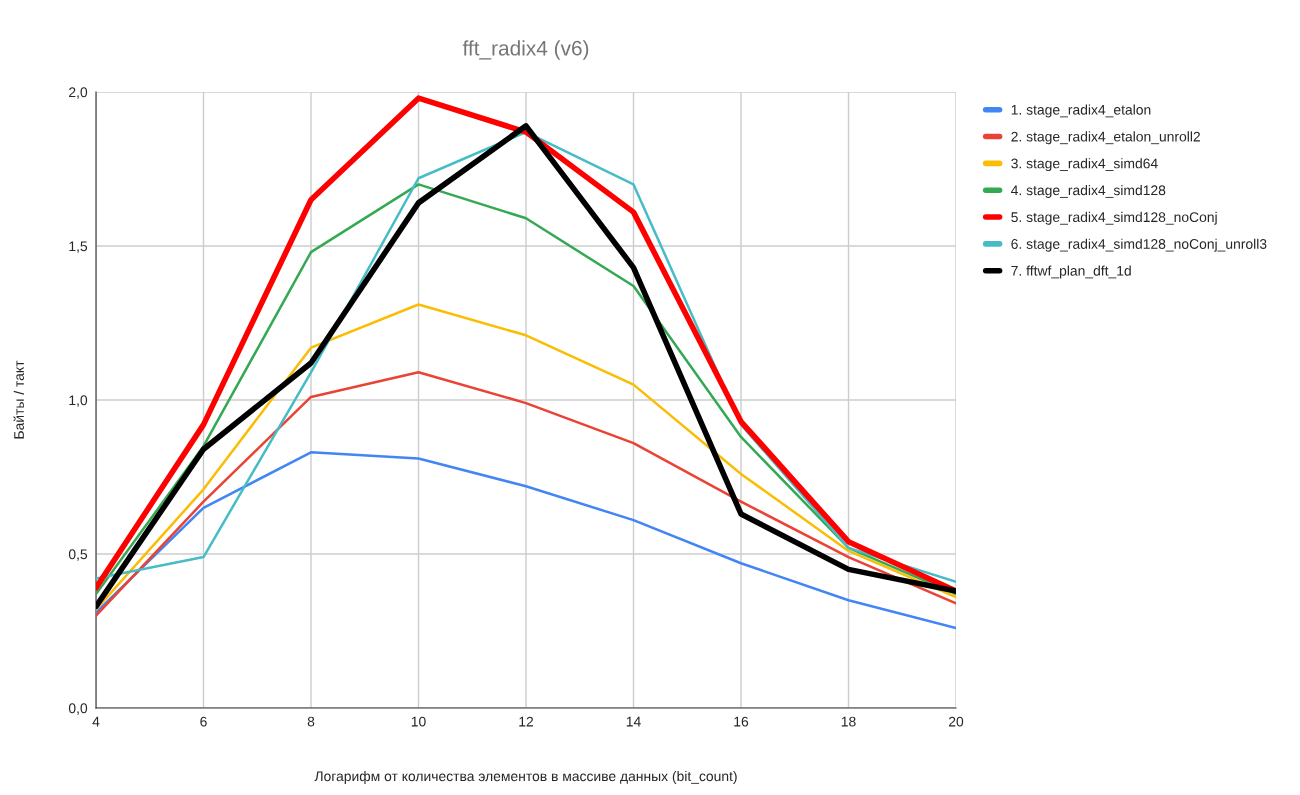 The height and width of the screenshot is (795, 1300). I want to click on y-tick-label: 2,0, so click(78, 93).